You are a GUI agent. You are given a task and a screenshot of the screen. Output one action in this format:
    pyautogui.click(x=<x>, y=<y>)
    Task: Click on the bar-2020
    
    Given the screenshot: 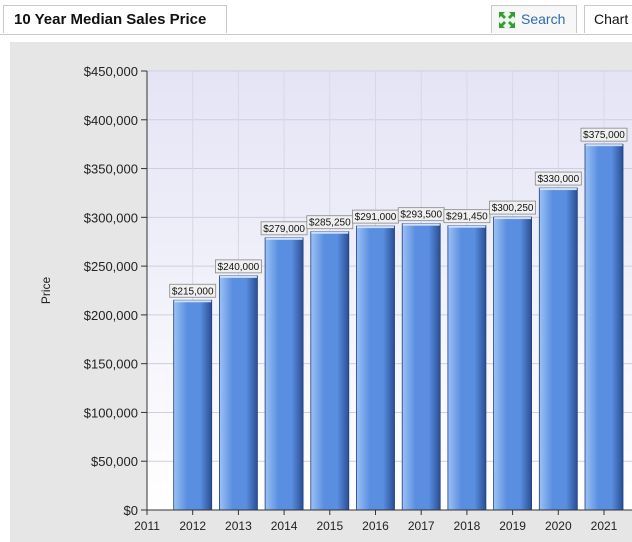 What is the action you would take?
    pyautogui.click(x=558, y=349)
    